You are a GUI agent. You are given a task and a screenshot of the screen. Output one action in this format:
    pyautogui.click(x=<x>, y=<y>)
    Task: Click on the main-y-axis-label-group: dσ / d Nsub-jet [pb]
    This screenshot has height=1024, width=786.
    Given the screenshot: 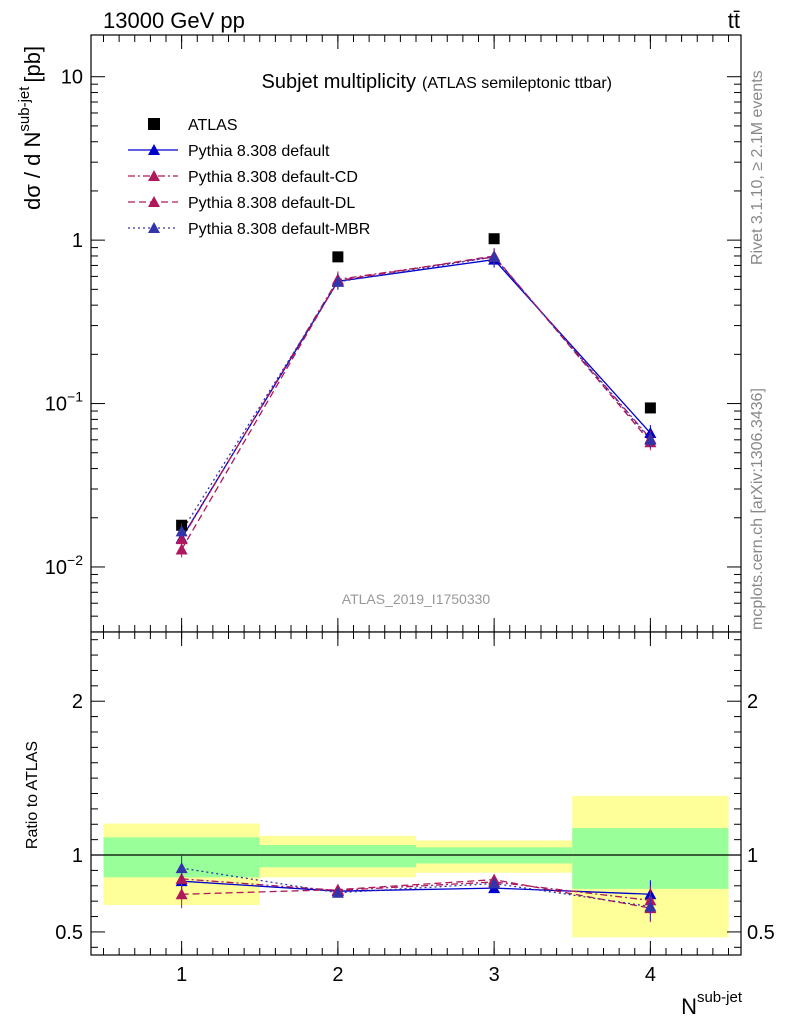 What is the action you would take?
    pyautogui.click(x=30, y=128)
    